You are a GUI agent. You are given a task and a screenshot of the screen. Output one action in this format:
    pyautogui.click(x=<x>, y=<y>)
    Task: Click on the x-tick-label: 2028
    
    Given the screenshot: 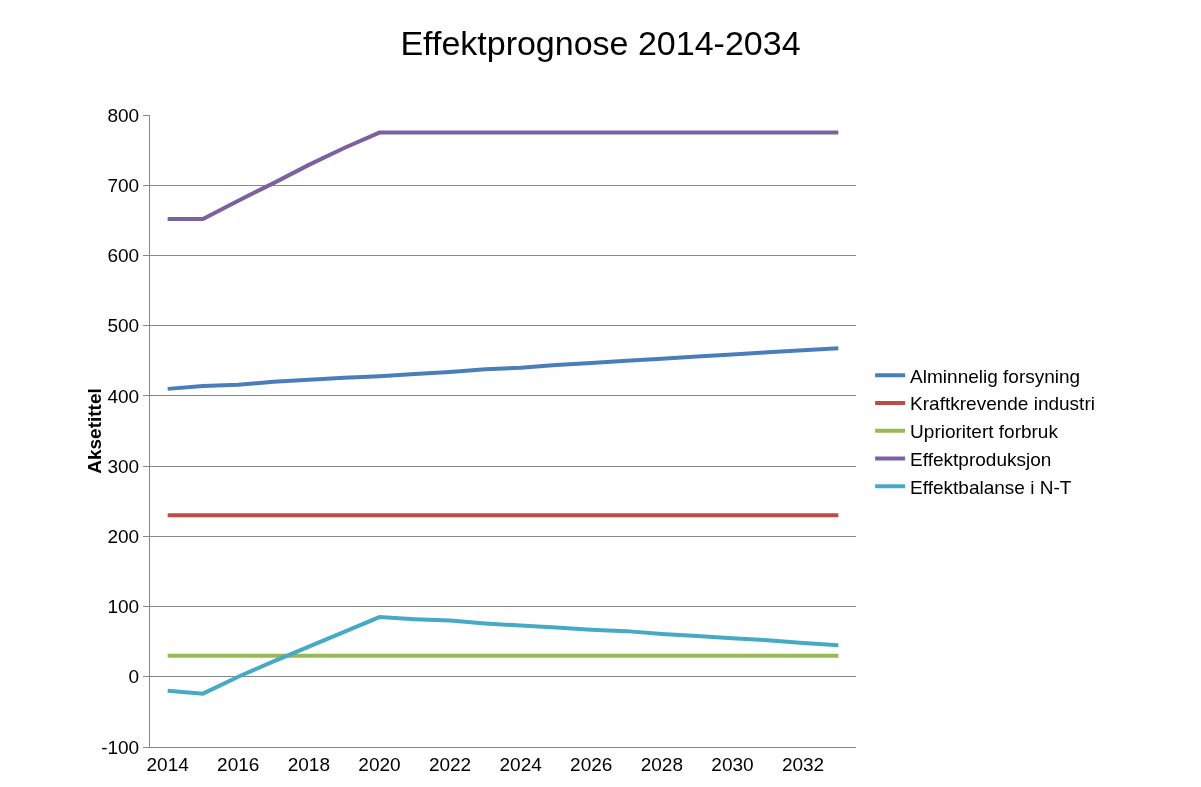 What is the action you would take?
    pyautogui.click(x=661, y=764)
    